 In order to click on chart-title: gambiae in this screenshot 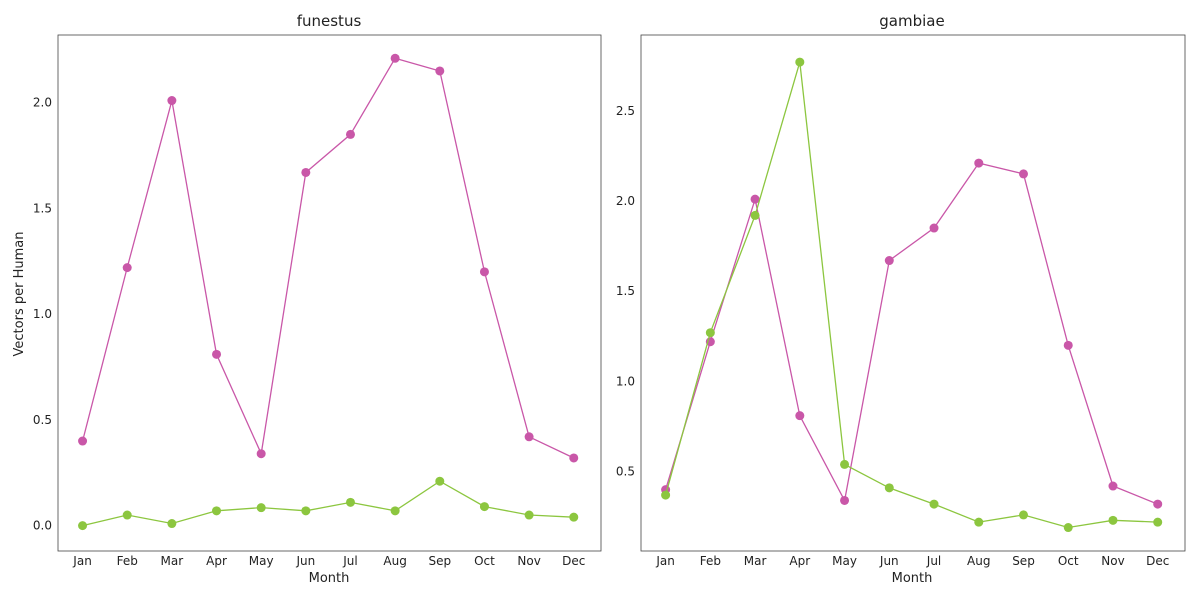, I will do `click(911, 21)`.